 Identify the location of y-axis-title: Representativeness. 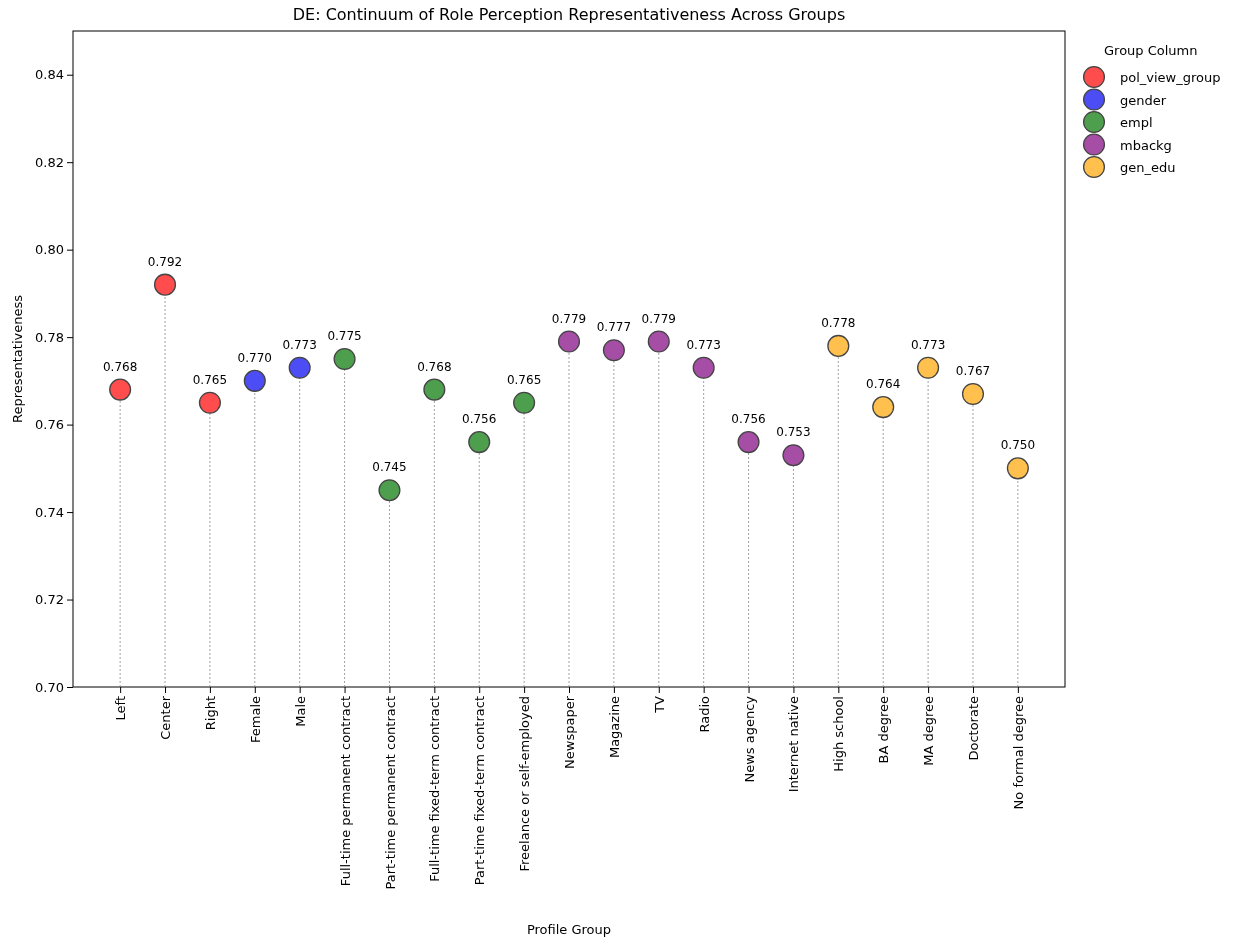
(17, 359).